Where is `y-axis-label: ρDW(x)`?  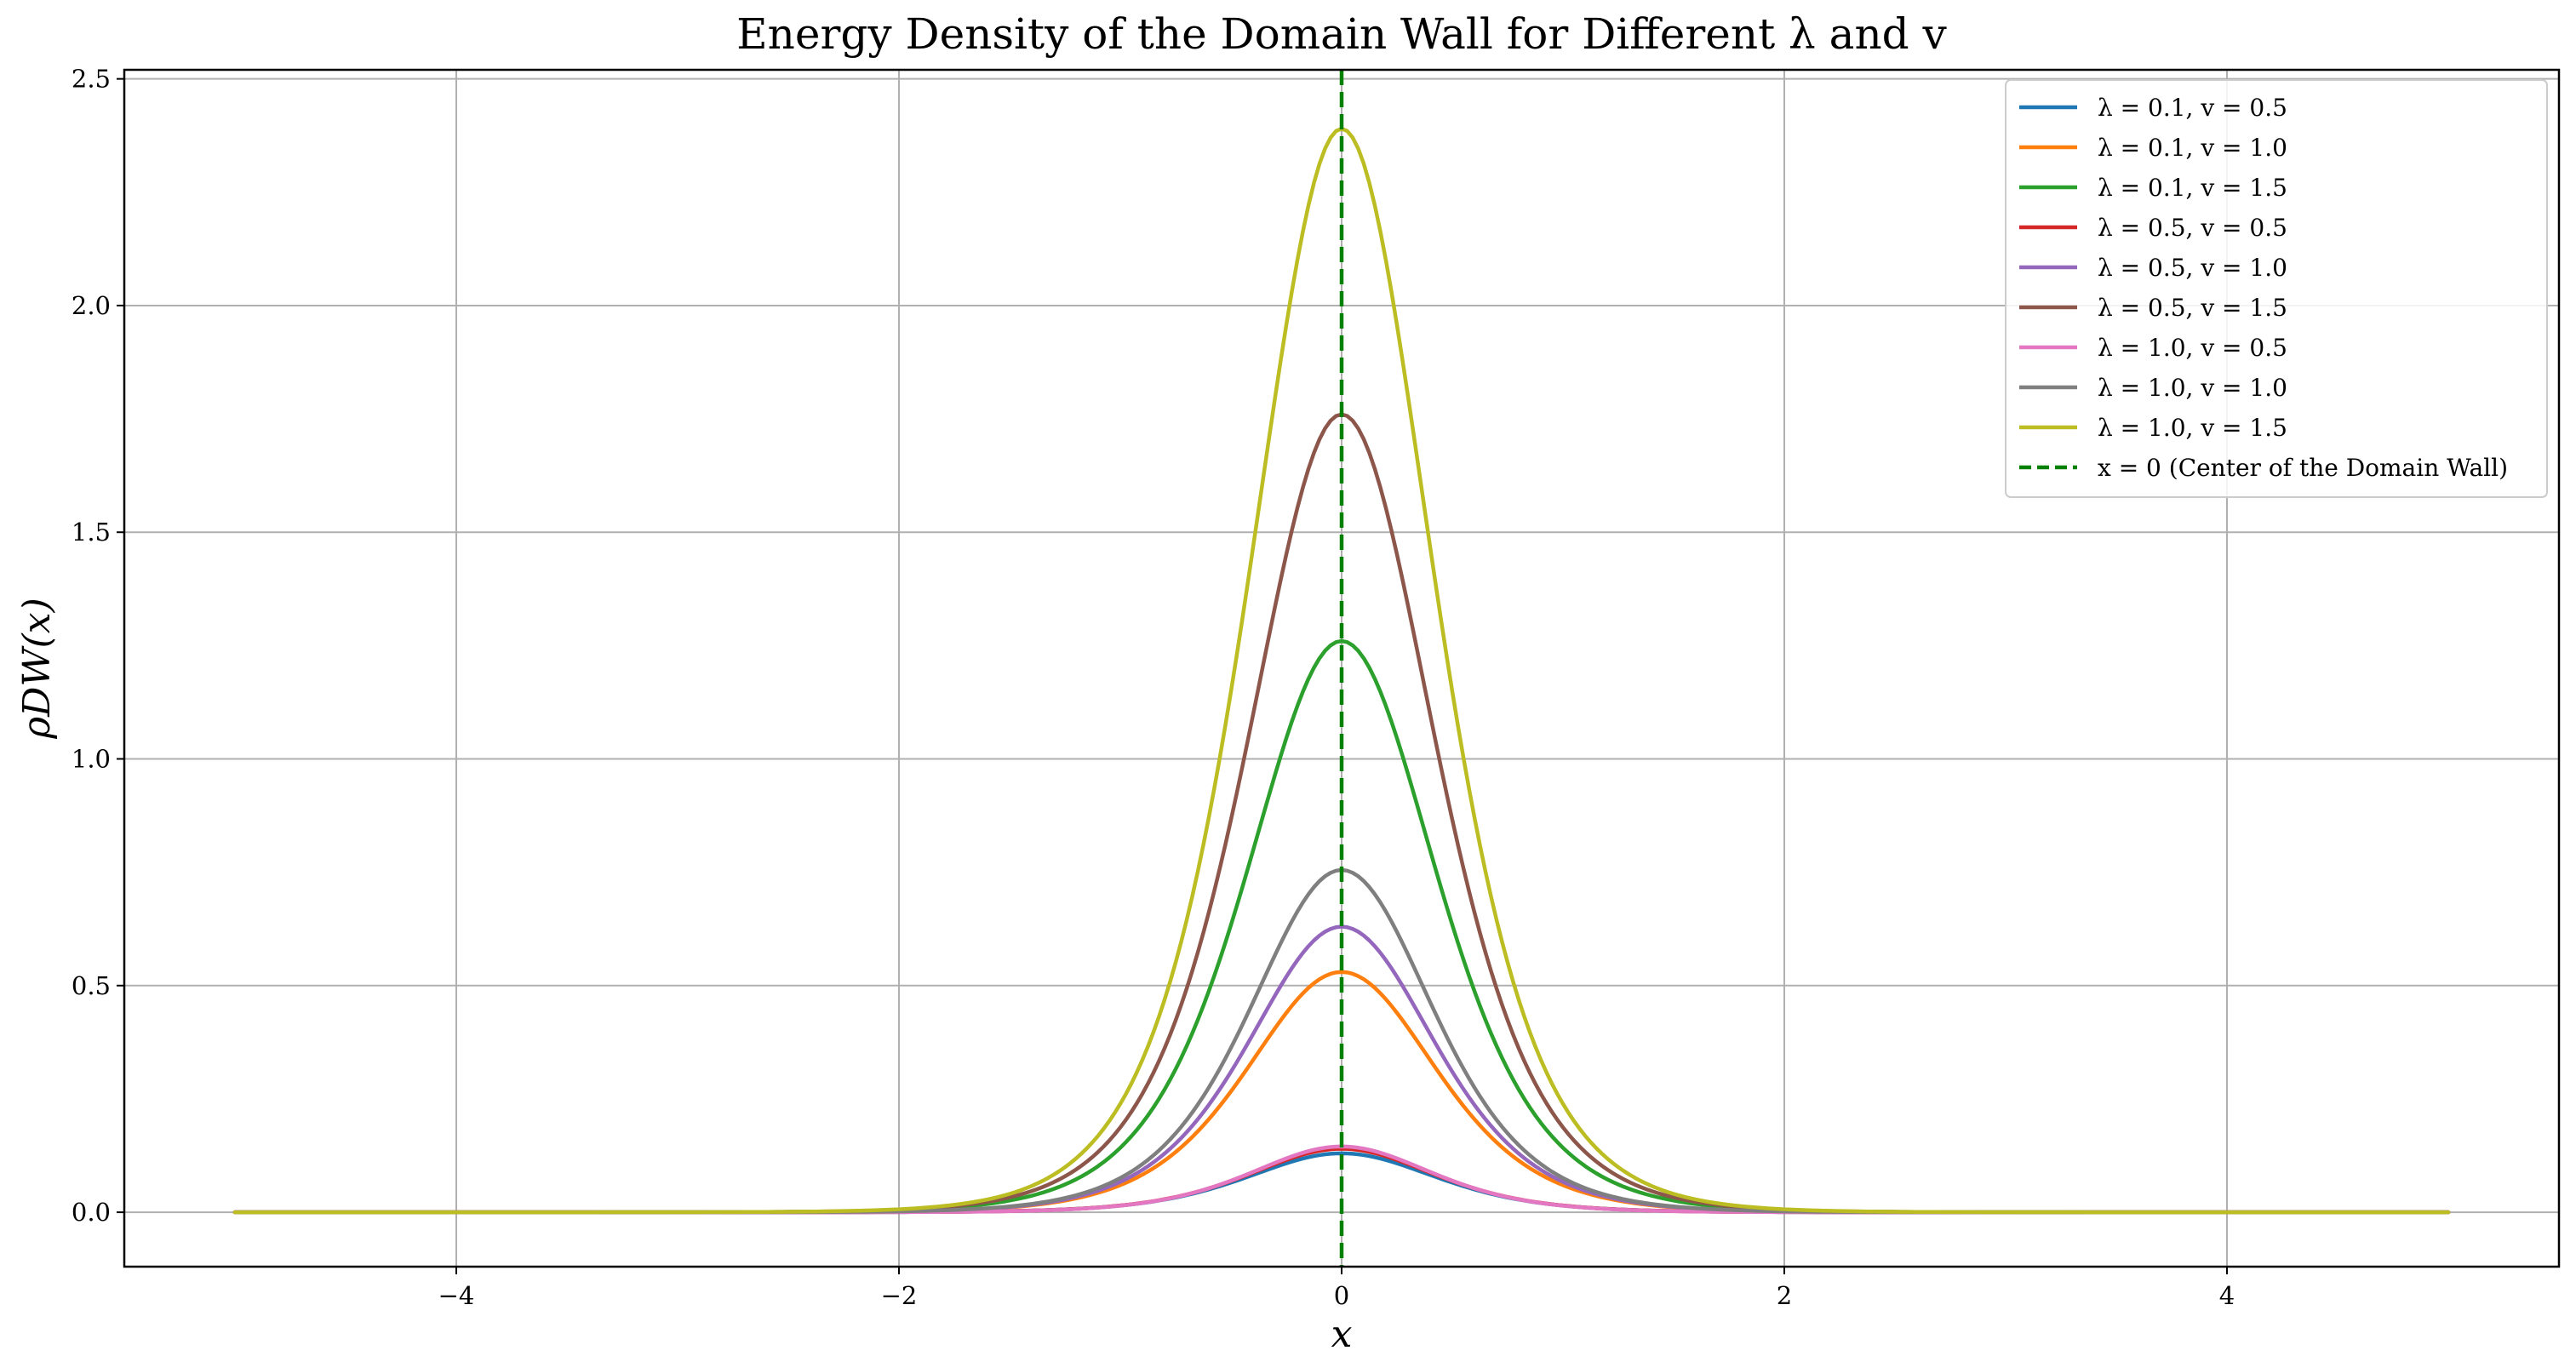 y-axis-label: ρDW(x) is located at coordinates (37, 669).